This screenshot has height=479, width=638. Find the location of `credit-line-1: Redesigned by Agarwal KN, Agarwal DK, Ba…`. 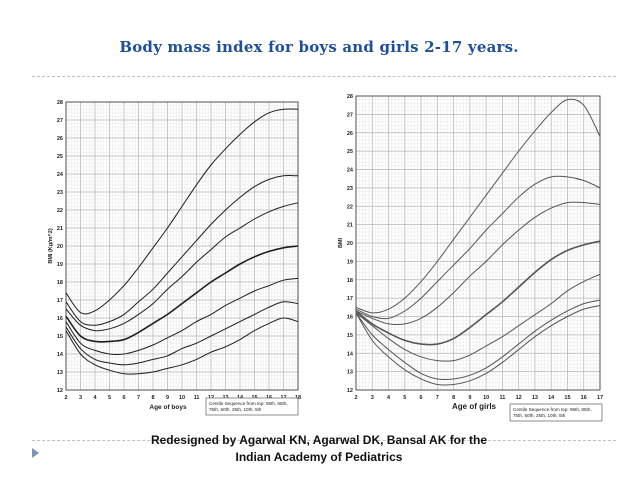

credit-line-1: Redesigned by Agarwal KN, Agarwal DK, Ba… is located at coordinates (319, 440).